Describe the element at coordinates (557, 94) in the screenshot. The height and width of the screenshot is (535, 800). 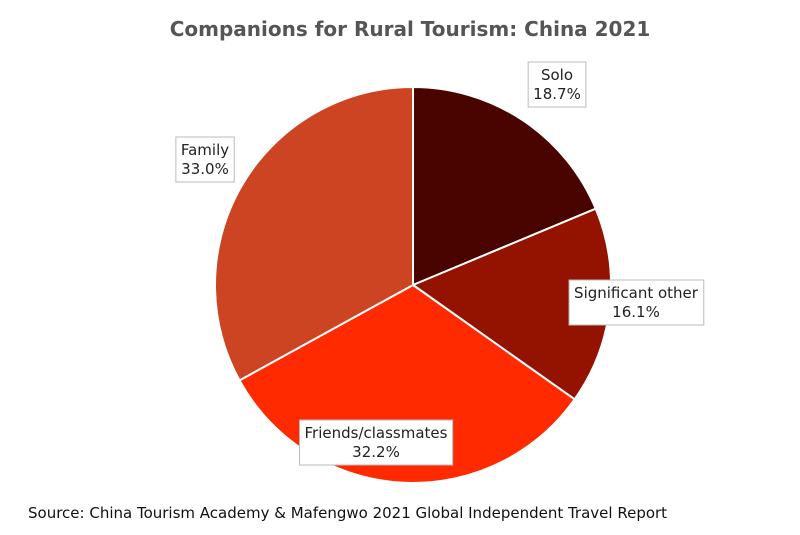
I see `label-value: 18.7%` at that location.